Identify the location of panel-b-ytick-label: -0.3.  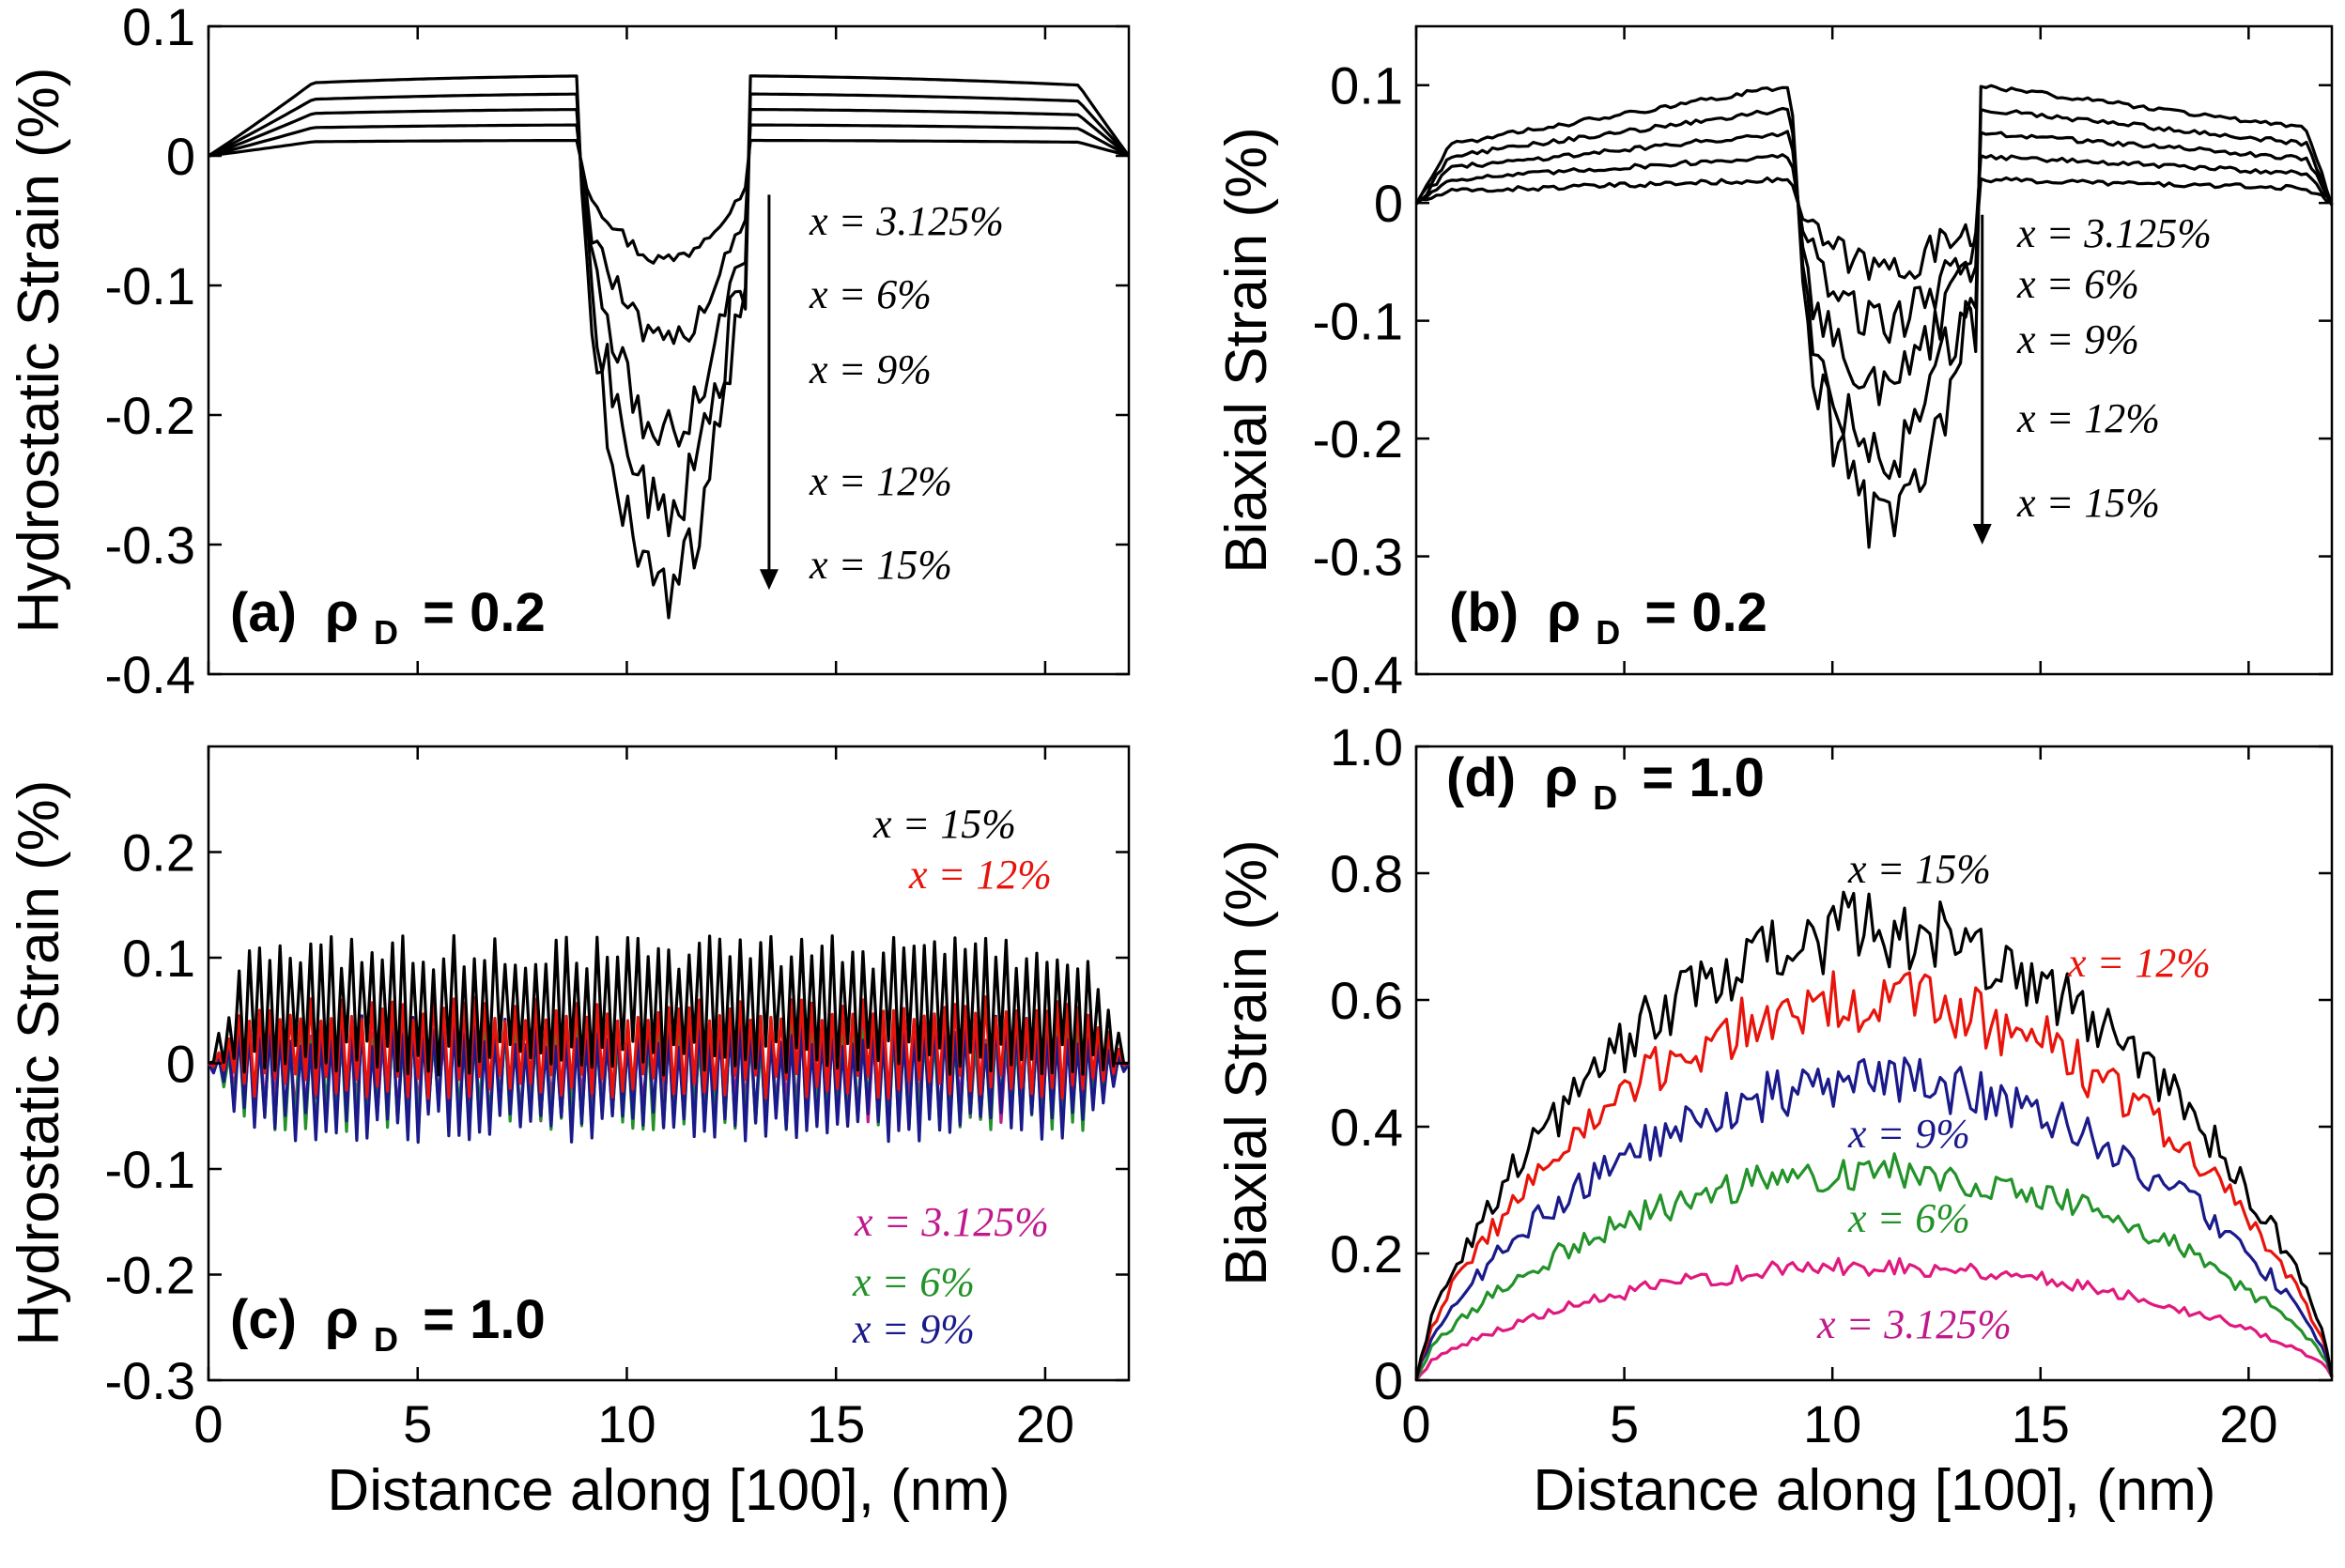
(1358, 558).